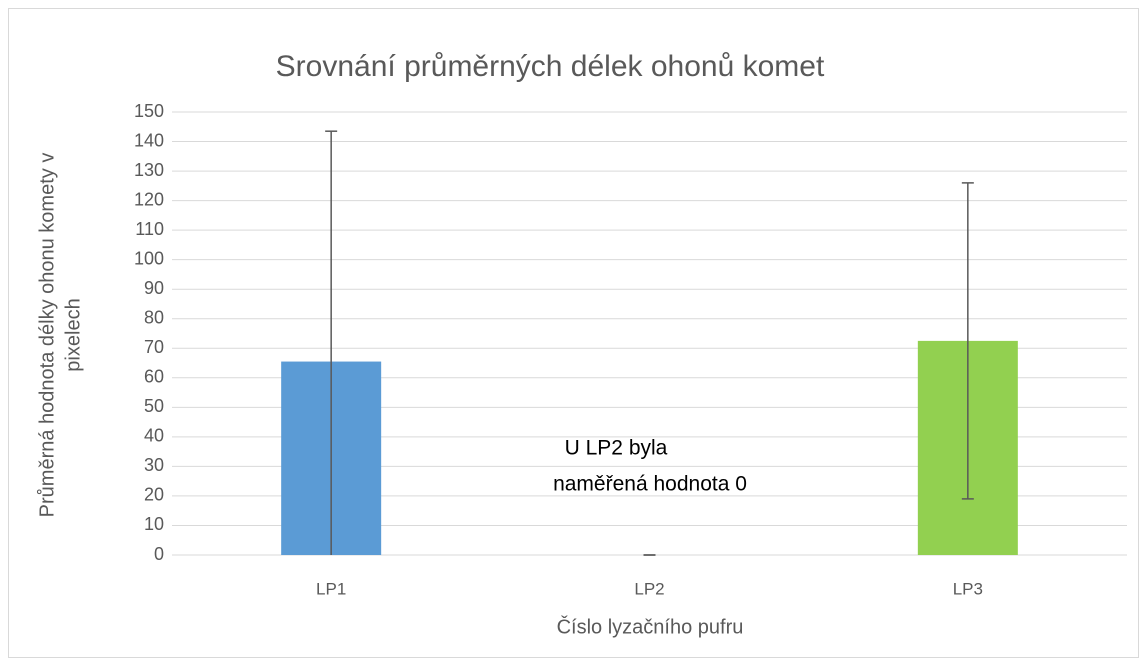  What do you see at coordinates (616, 448) in the screenshot?
I see `annotation: U LP2 byla` at bounding box center [616, 448].